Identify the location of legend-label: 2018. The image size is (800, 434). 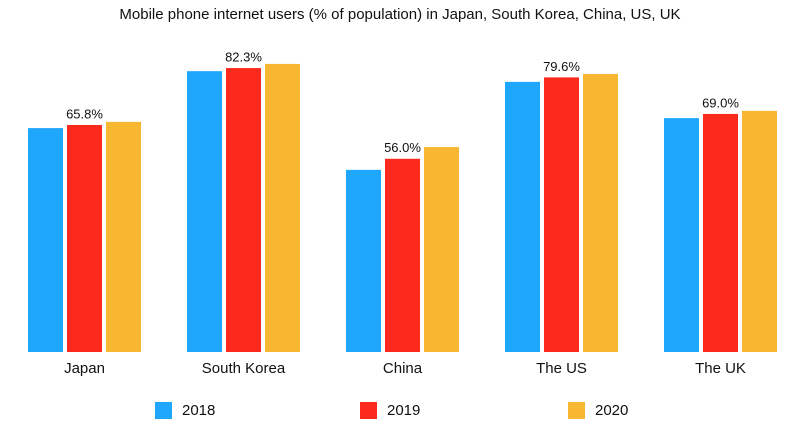
(198, 410).